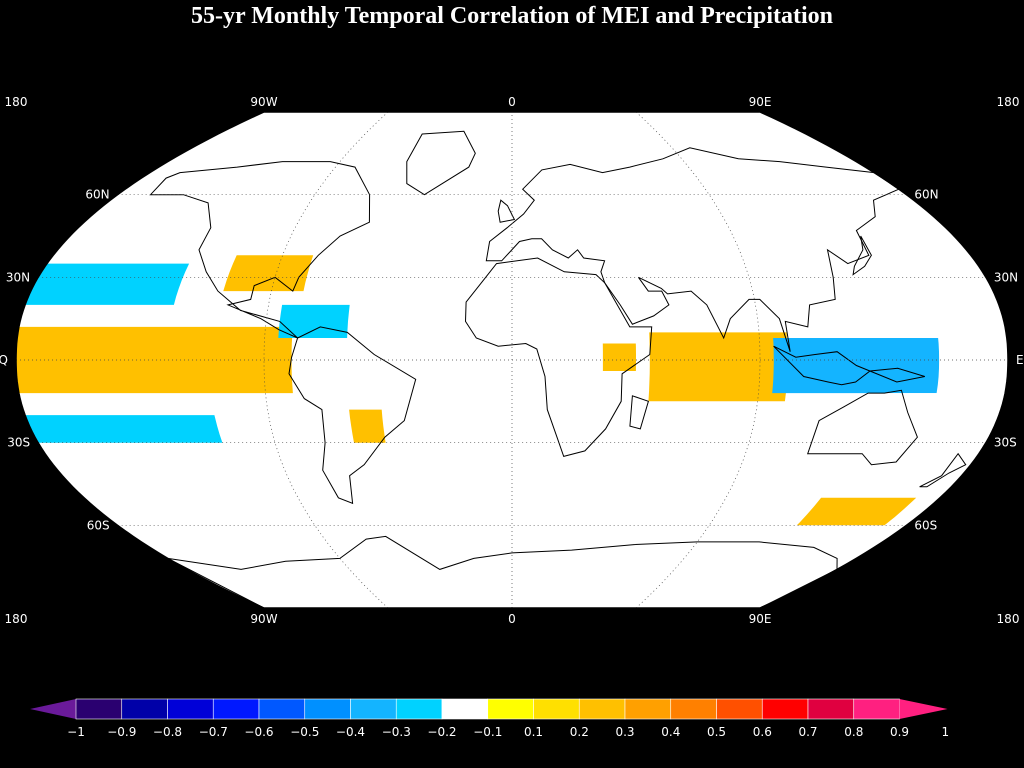  Describe the element at coordinates (98, 525) in the screenshot. I see `lat-label-left: 60S` at that location.